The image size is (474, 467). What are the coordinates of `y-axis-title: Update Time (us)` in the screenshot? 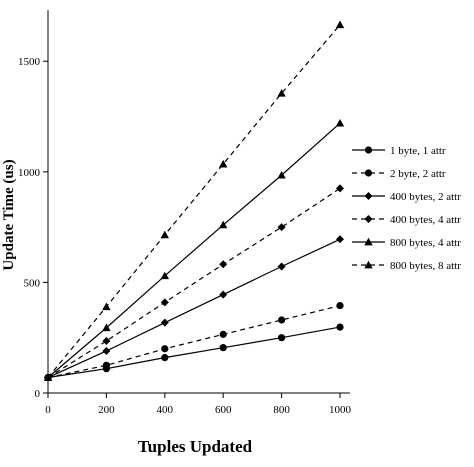 It's located at (9, 214).